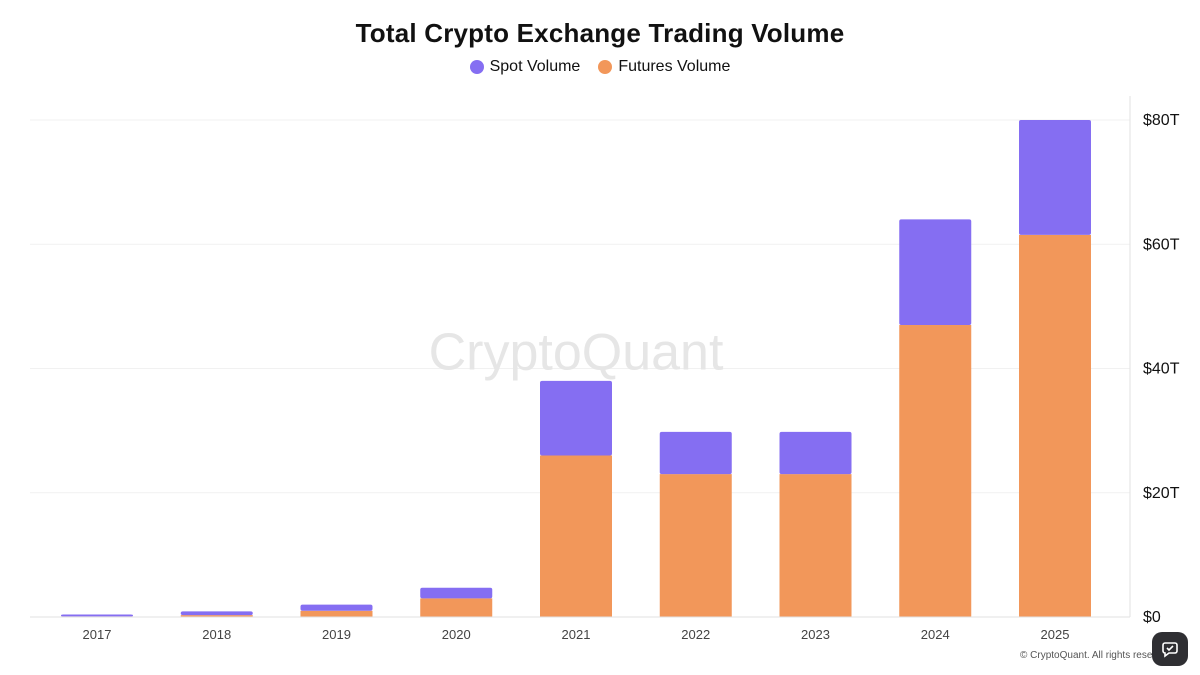 The width and height of the screenshot is (1200, 675). I want to click on bar-spot-volume-2021, so click(576, 418).